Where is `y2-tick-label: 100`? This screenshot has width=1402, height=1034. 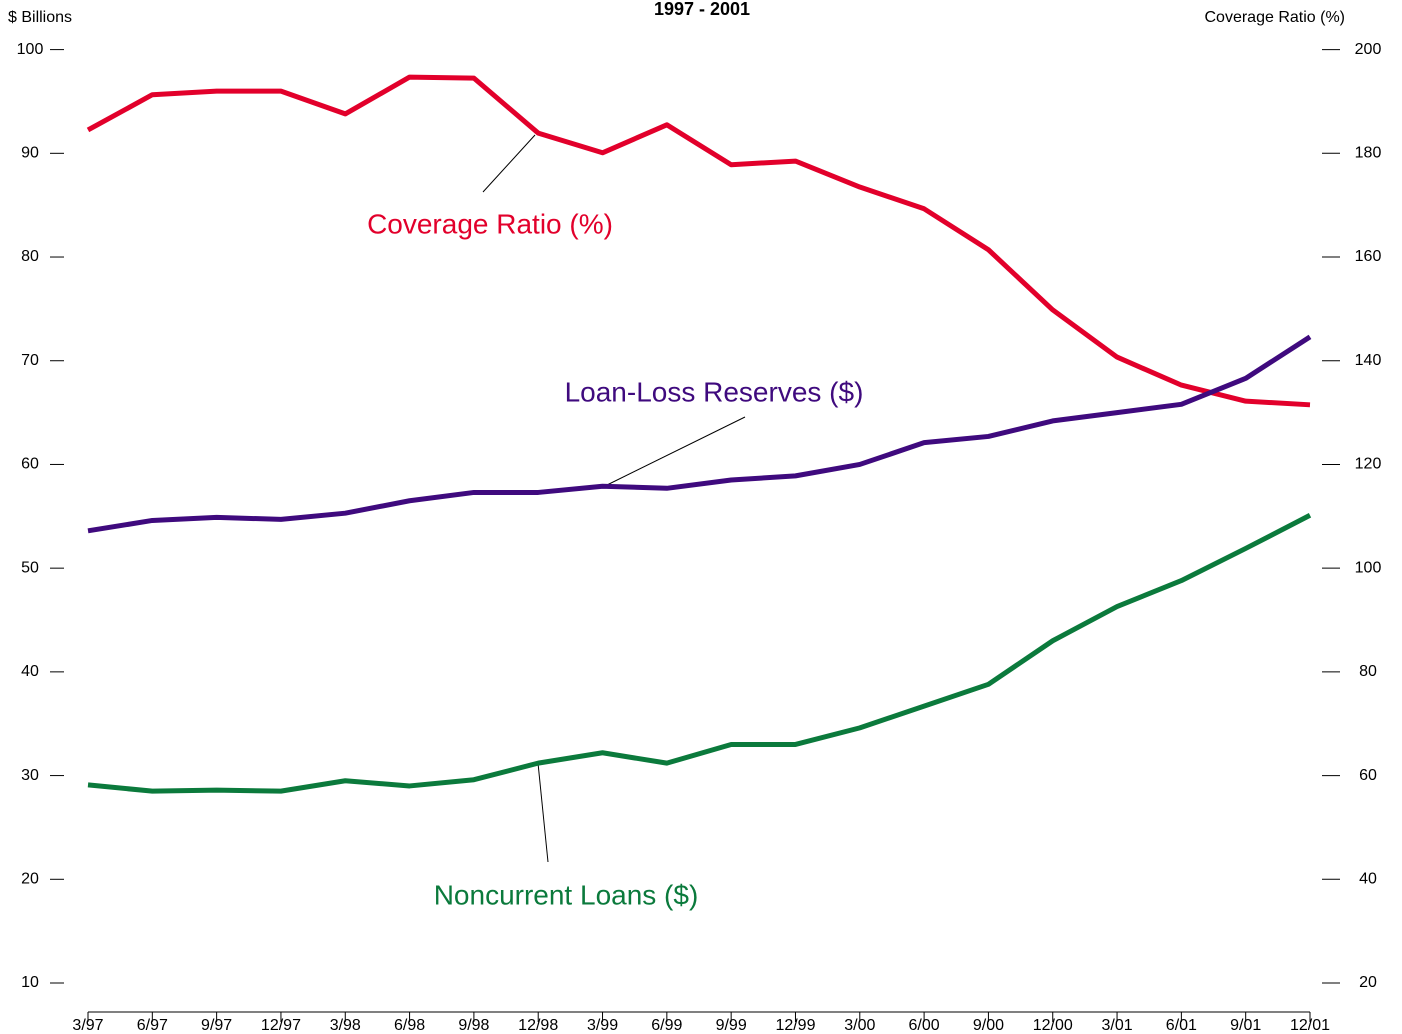
y2-tick-label: 100 is located at coordinates (1368, 567).